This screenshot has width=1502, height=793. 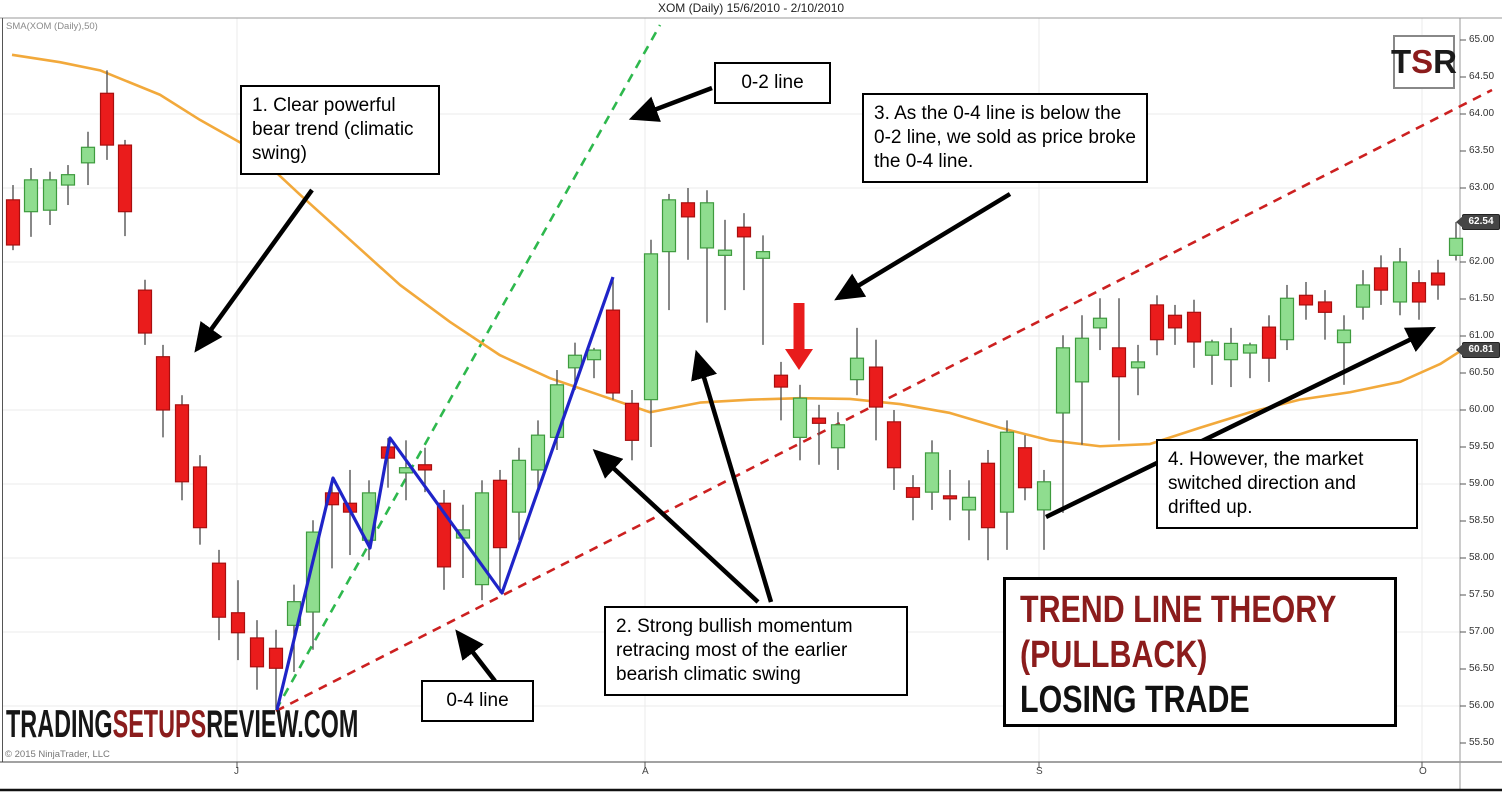 What do you see at coordinates (732, 476) in the screenshot?
I see `arrow-to-zigzag-top` at bounding box center [732, 476].